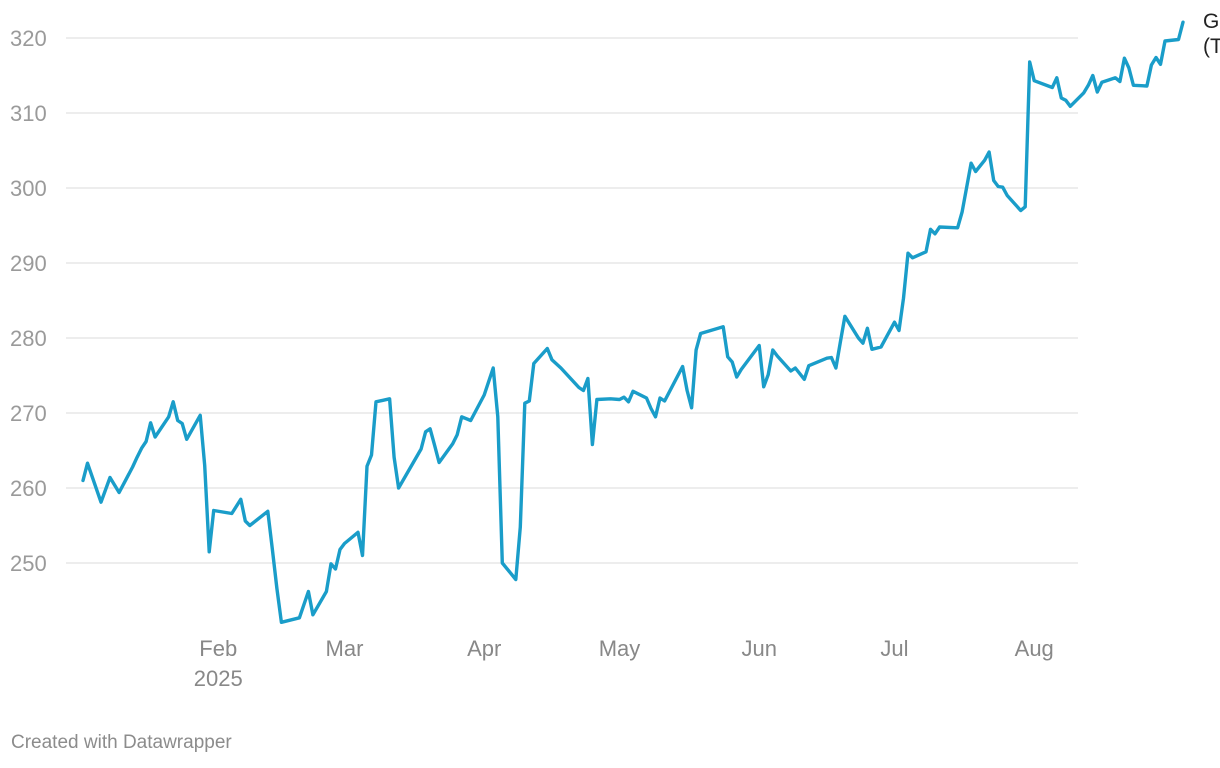 The height and width of the screenshot is (768, 1220). Describe the element at coordinates (28, 301) in the screenshot. I see `y-axis-ticks: 250 260 270 280 290 300 310 320` at that location.